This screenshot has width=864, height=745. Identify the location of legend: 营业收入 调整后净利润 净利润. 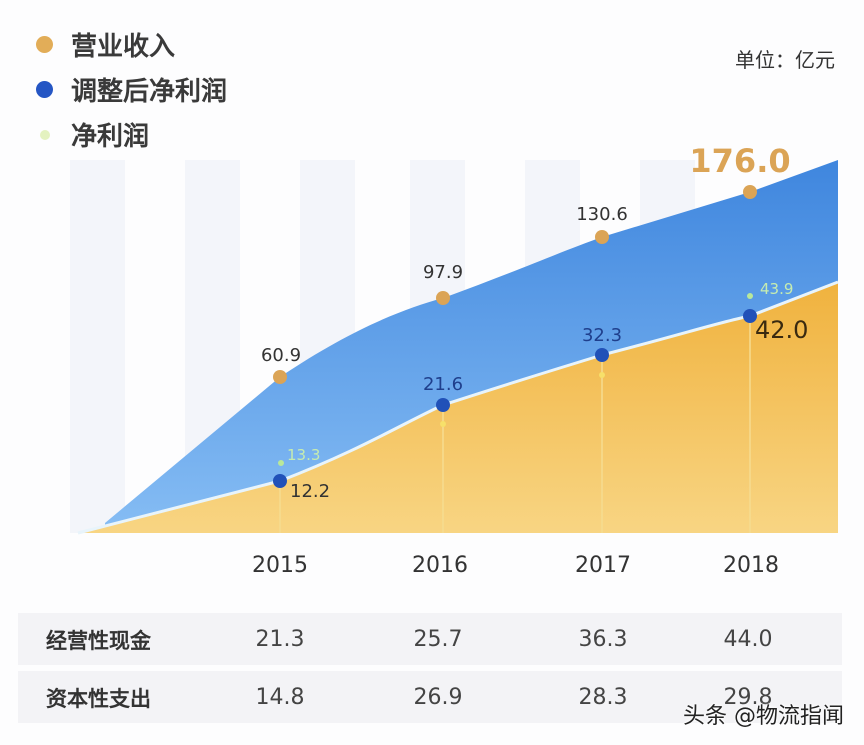
(131, 89).